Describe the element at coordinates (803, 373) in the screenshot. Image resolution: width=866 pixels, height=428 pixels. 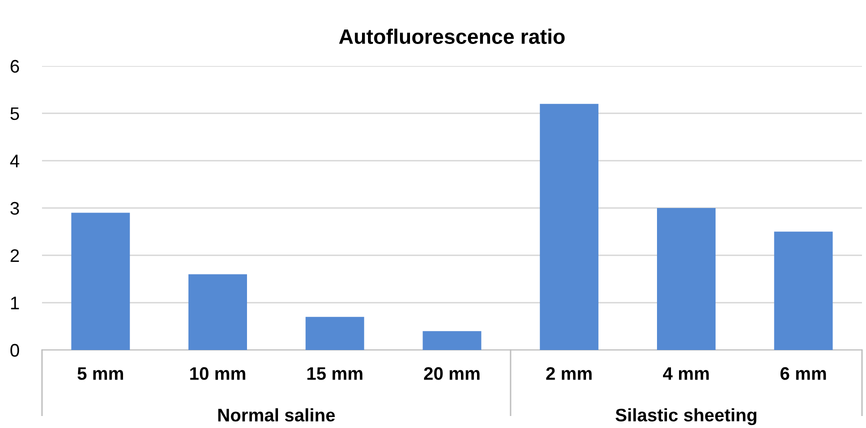
I see `x-tick-label: 6 mm` at that location.